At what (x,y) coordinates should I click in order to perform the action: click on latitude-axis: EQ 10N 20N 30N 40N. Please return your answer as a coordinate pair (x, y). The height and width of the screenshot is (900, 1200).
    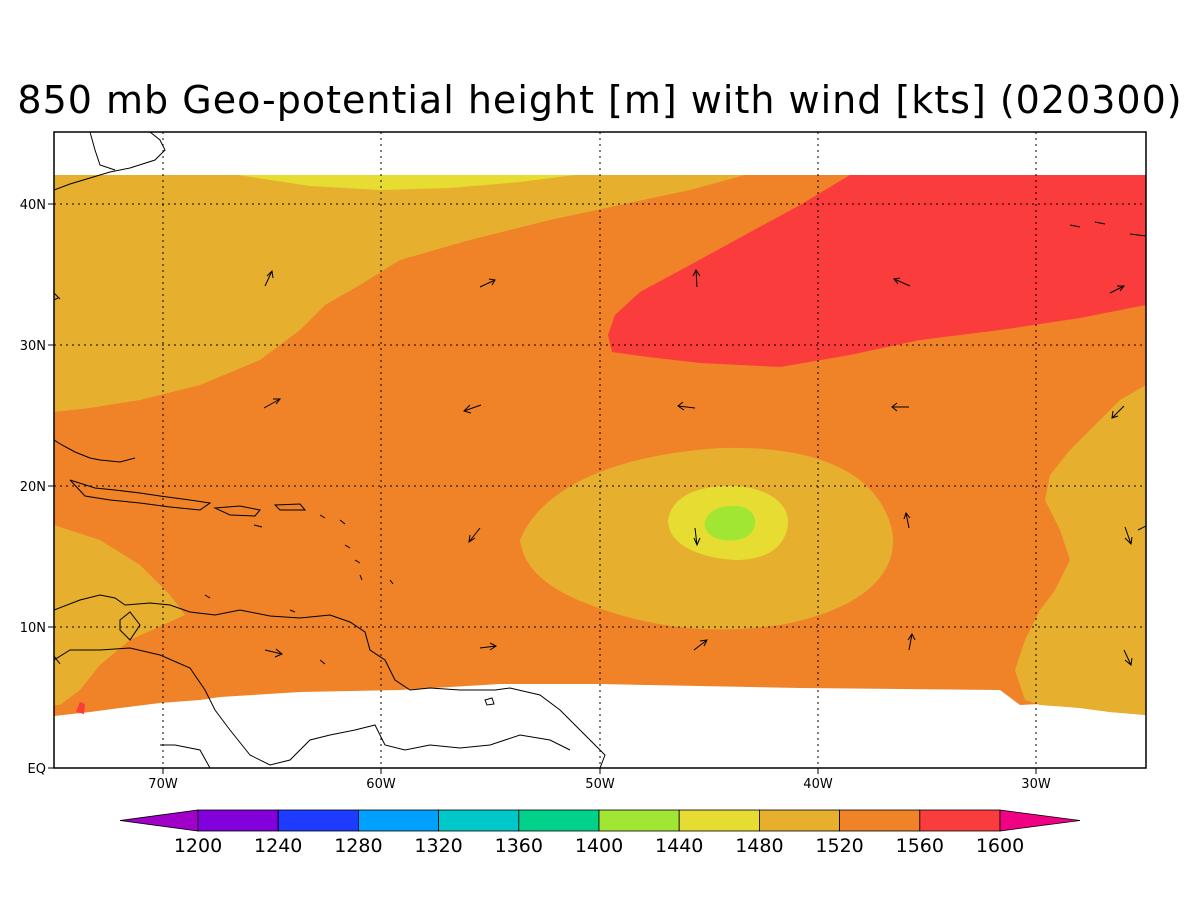
    Looking at the image, I should click on (37, 487).